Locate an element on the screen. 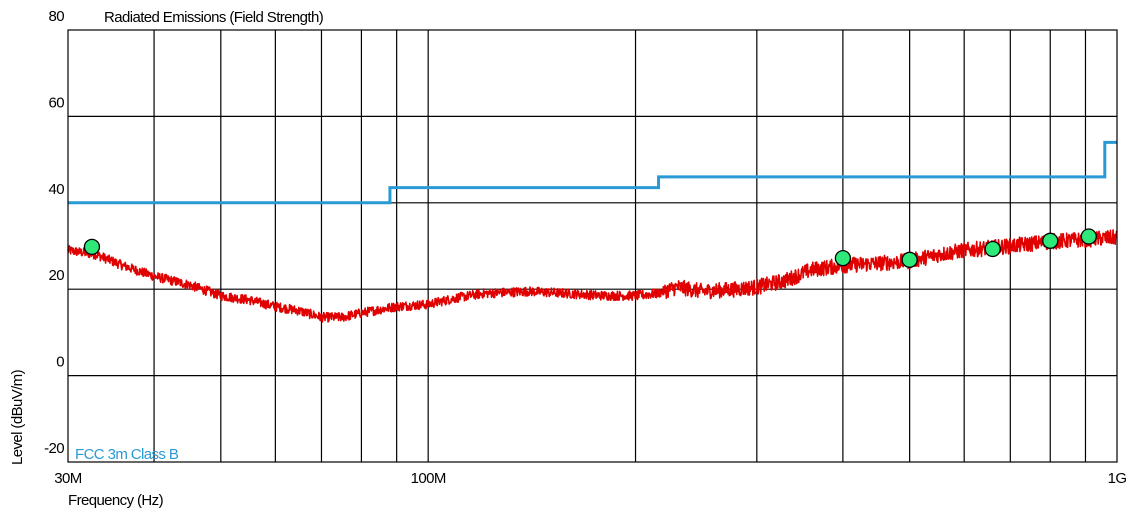 Image resolution: width=1130 pixels, height=515 pixels. x-tick-label: 100M is located at coordinates (428, 478).